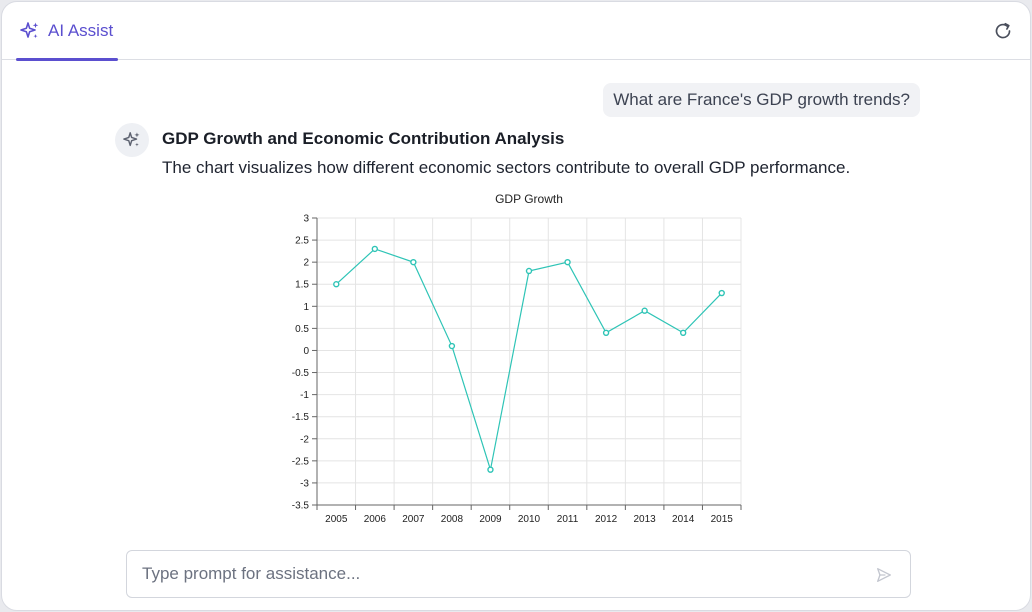  I want to click on y-tick-label: 3, so click(306, 219).